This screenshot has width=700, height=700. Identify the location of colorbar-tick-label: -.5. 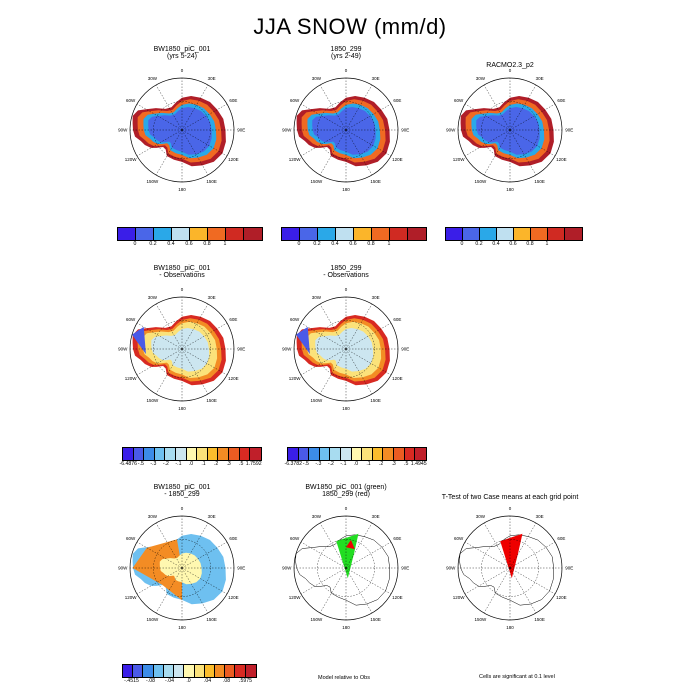
(305, 464).